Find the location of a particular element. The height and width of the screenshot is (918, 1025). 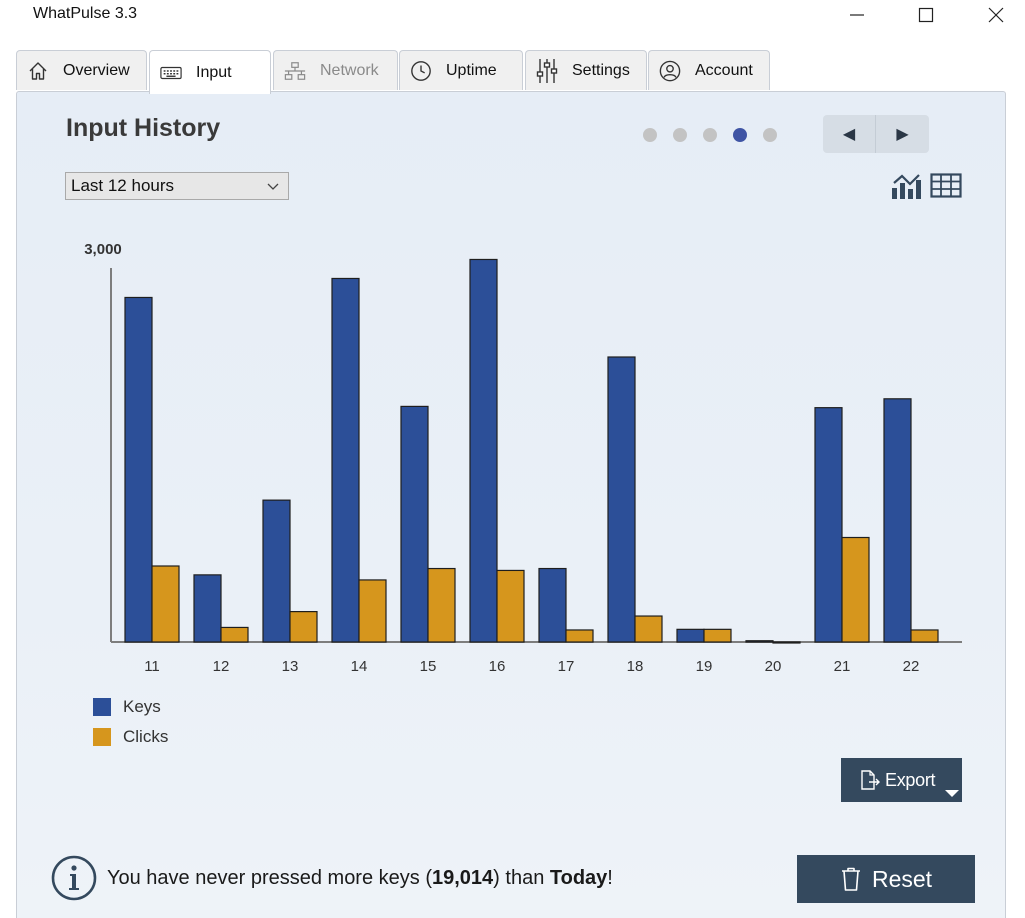

x-tick-label-16: 16 is located at coordinates (497, 666).